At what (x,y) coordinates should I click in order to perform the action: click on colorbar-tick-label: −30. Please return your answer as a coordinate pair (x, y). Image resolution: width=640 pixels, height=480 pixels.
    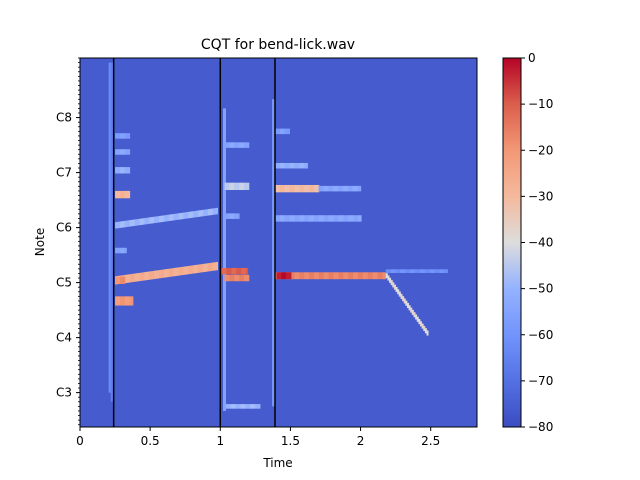
    Looking at the image, I should click on (540, 196).